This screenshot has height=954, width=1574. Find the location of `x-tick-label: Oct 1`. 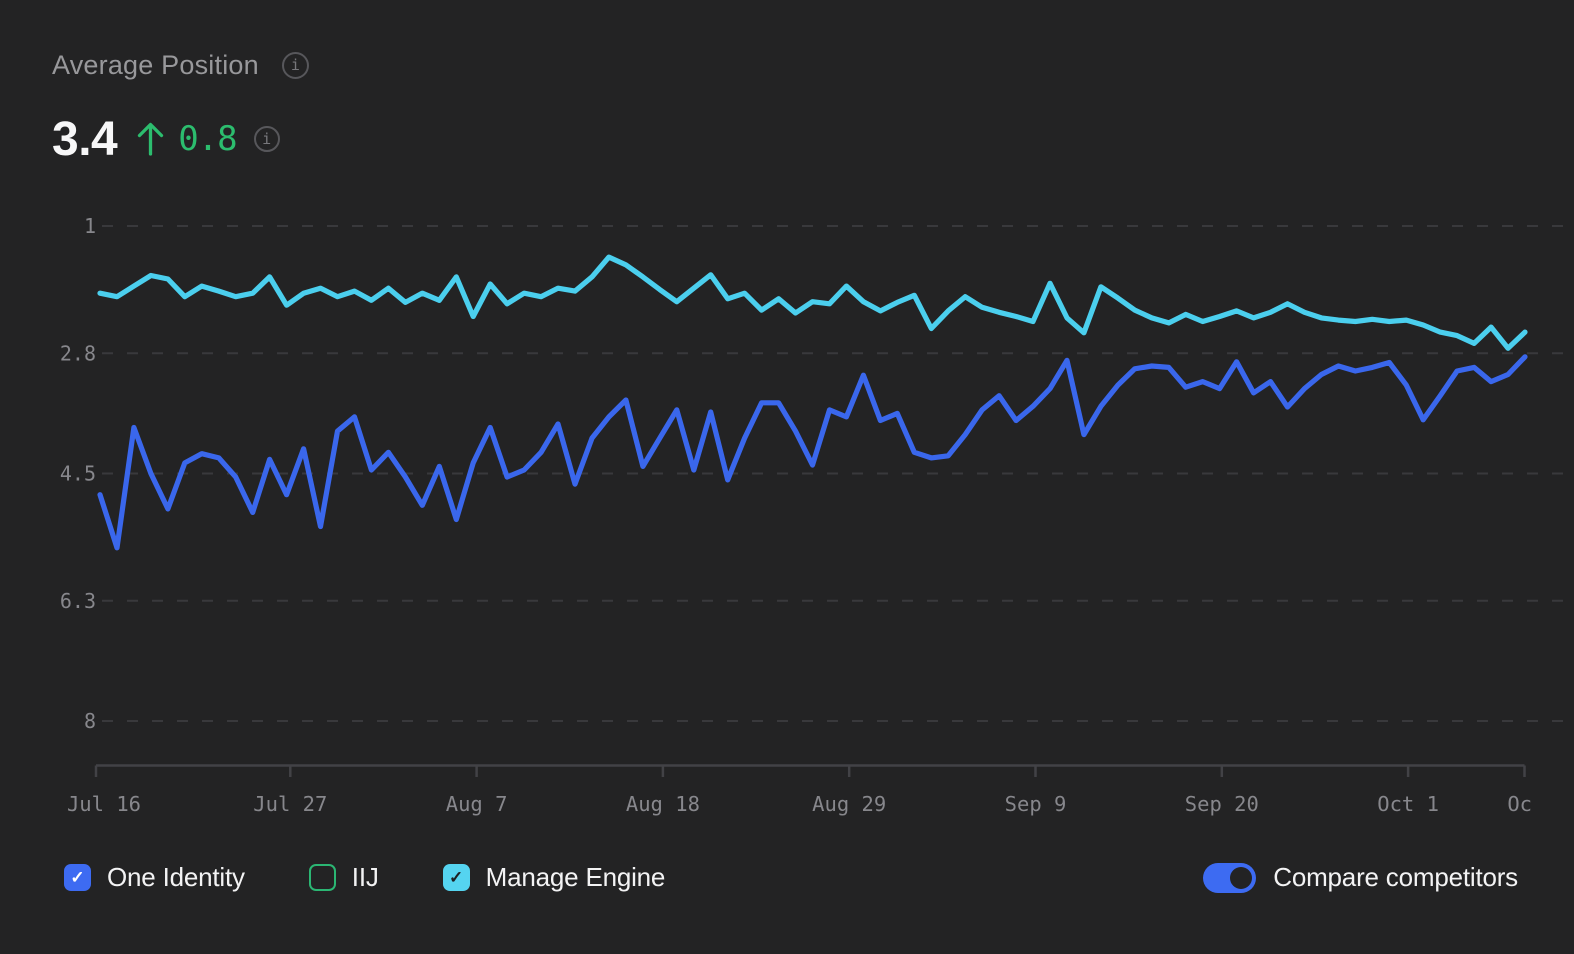

x-tick-label: Oct 1 is located at coordinates (1408, 804).